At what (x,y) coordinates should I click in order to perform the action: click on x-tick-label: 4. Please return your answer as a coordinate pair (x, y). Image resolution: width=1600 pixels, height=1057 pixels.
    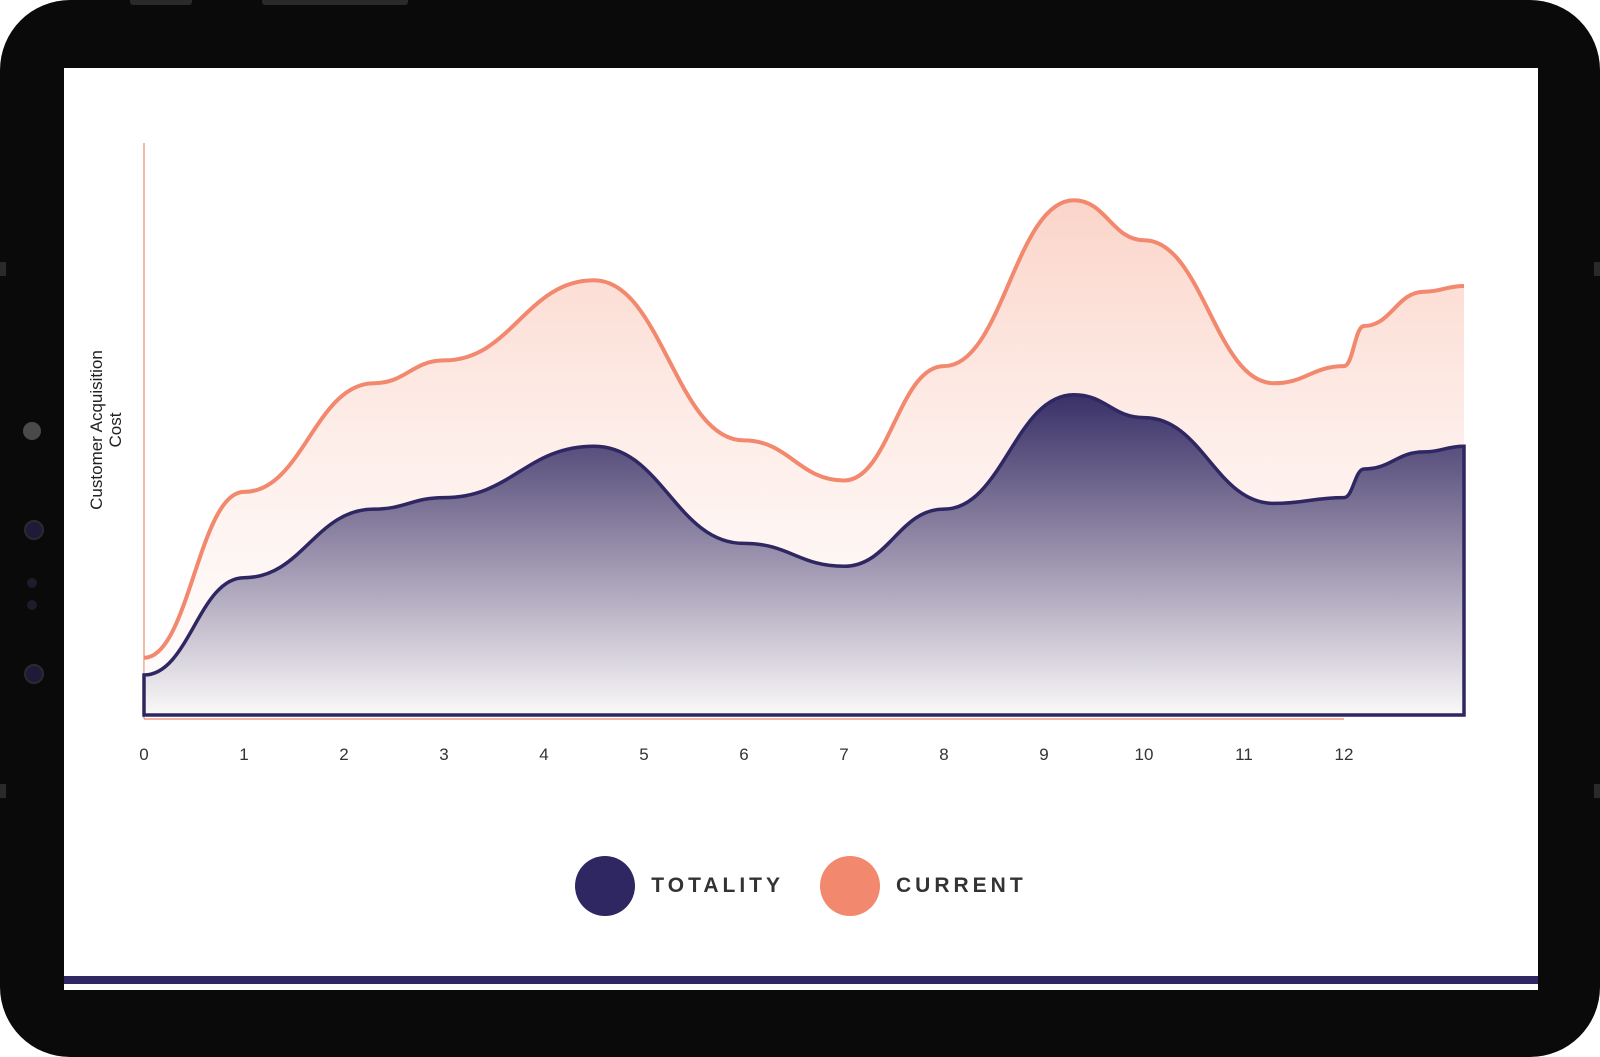
    Looking at the image, I should click on (543, 754).